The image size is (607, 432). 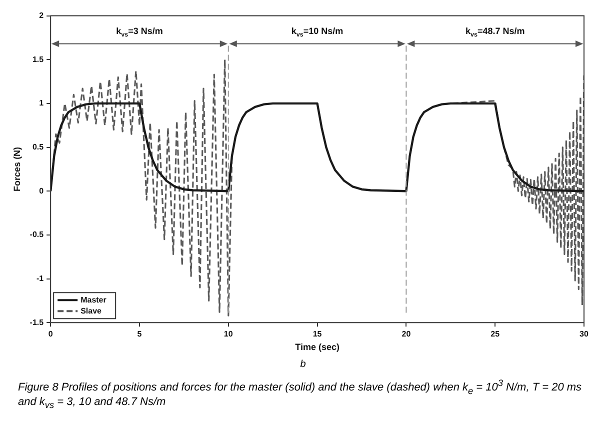 I want to click on y-tick-label: 0.5, so click(x=38, y=147).